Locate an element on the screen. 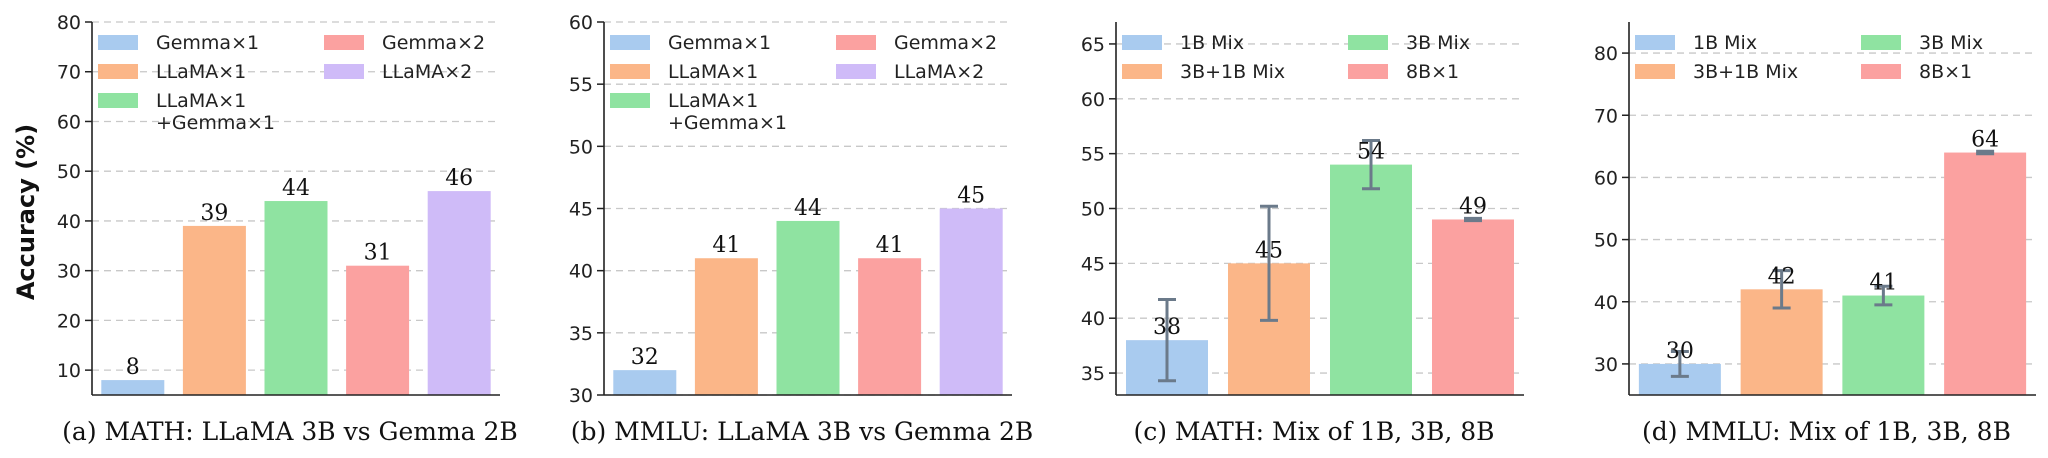 This screenshot has height=458, width=2048. legend-label: Gemma×2 is located at coordinates (433, 43).